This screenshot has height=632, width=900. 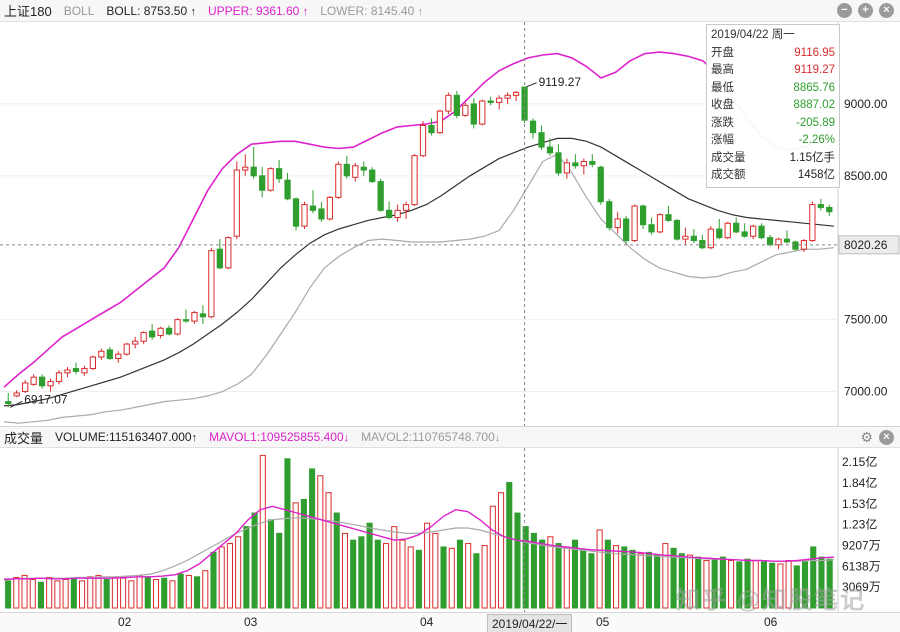 What do you see at coordinates (722, 105) in the screenshot?
I see `tooltip-label: 收盘` at bounding box center [722, 105].